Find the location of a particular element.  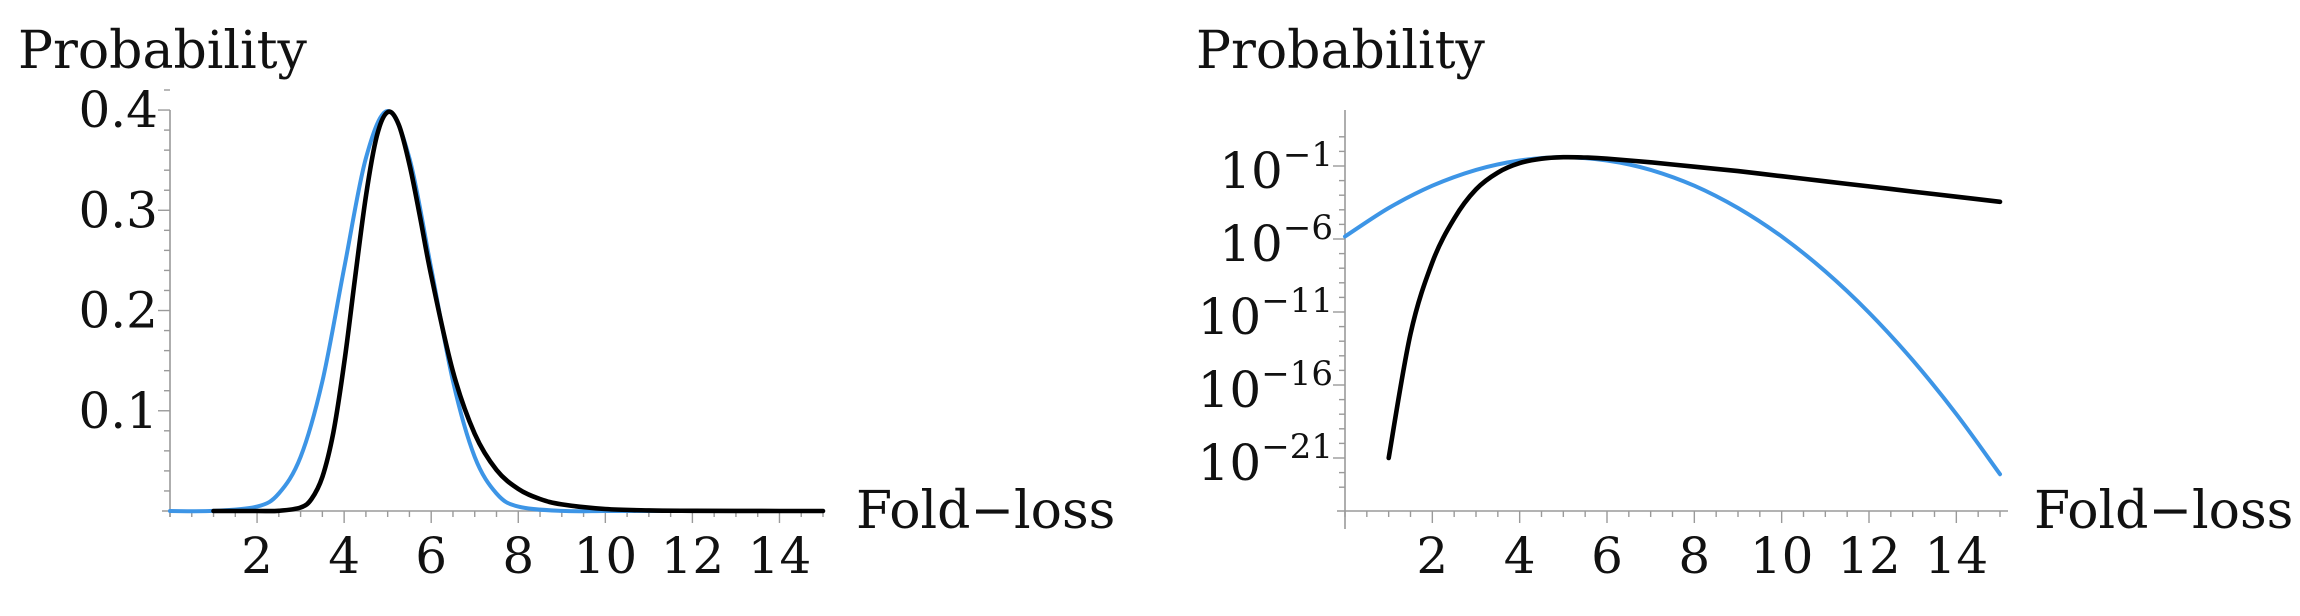

right-x-tick-label: 2 is located at coordinates (1432, 556).